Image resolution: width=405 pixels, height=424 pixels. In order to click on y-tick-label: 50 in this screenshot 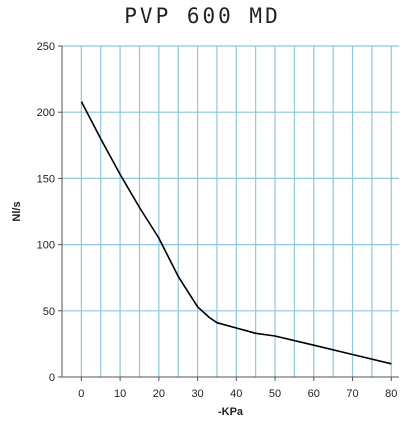, I will do `click(49, 312)`.